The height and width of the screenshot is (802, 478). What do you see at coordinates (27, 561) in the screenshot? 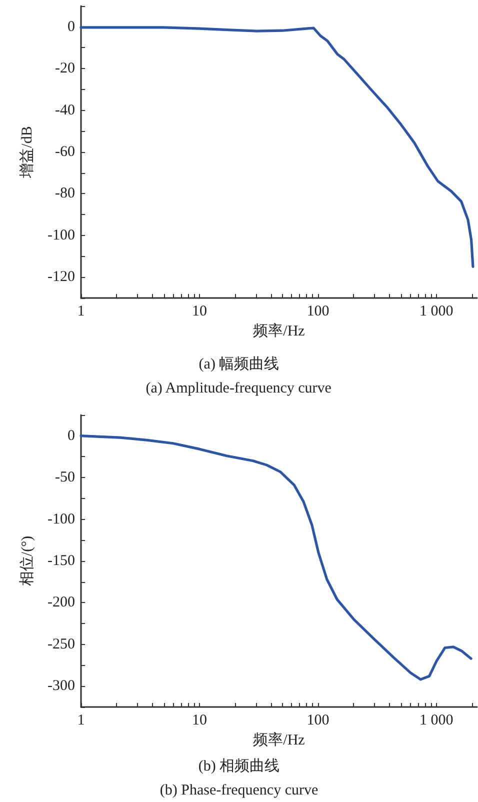
I see `y-axis-title: 相位/(°)` at bounding box center [27, 561].